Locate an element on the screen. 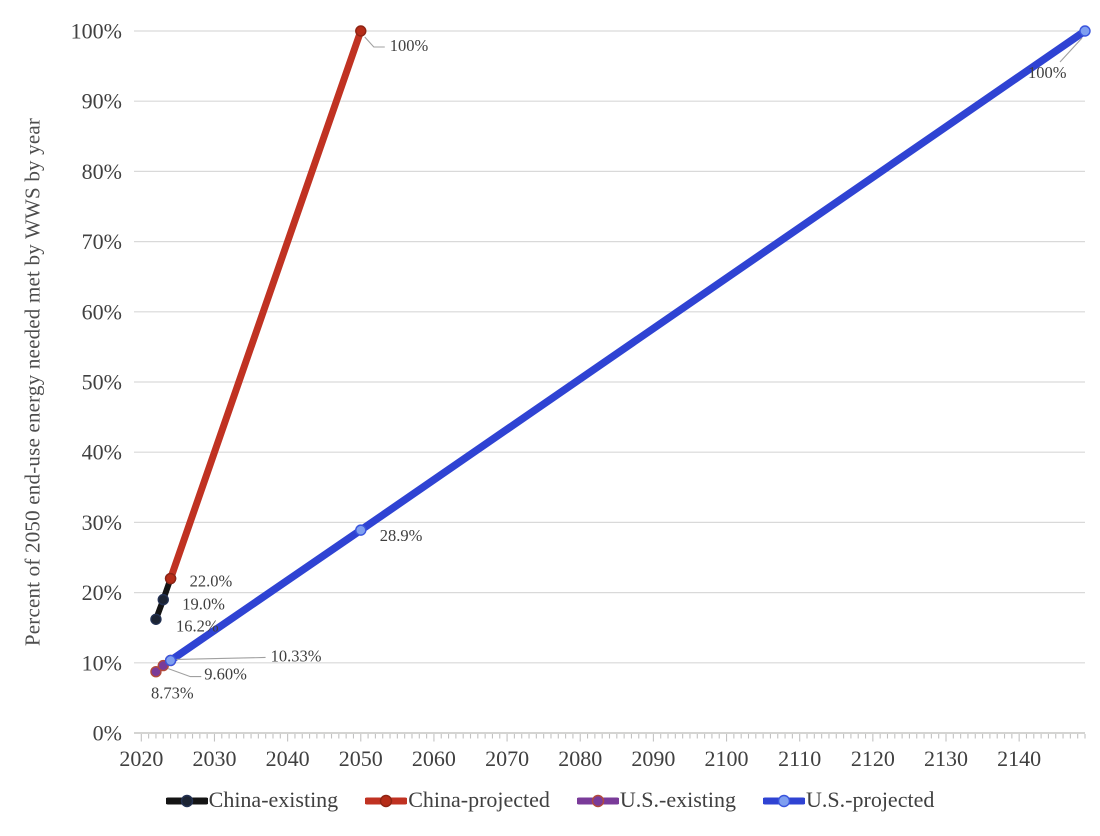  x-tick-label: 2140 is located at coordinates (1019, 758).